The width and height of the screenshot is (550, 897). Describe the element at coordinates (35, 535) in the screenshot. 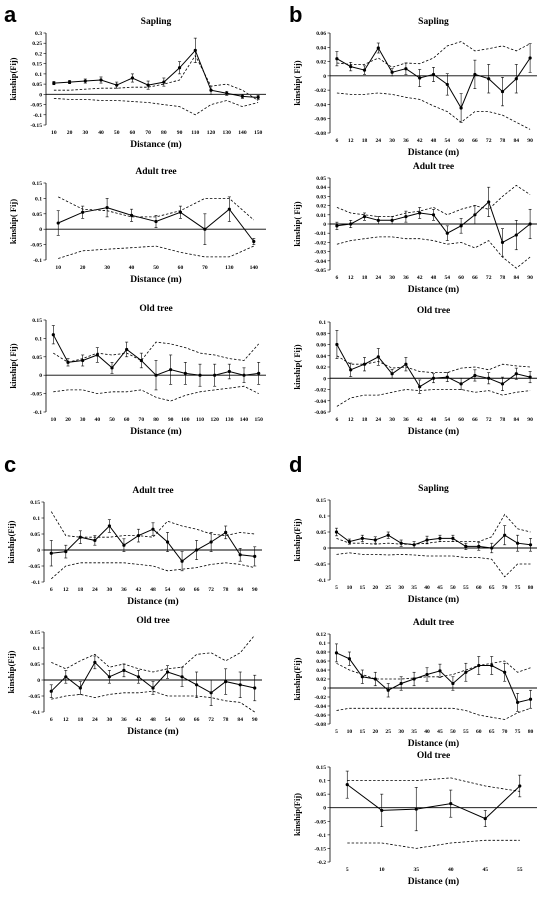

I see `chart-c-y-tick-label: 0.05` at that location.